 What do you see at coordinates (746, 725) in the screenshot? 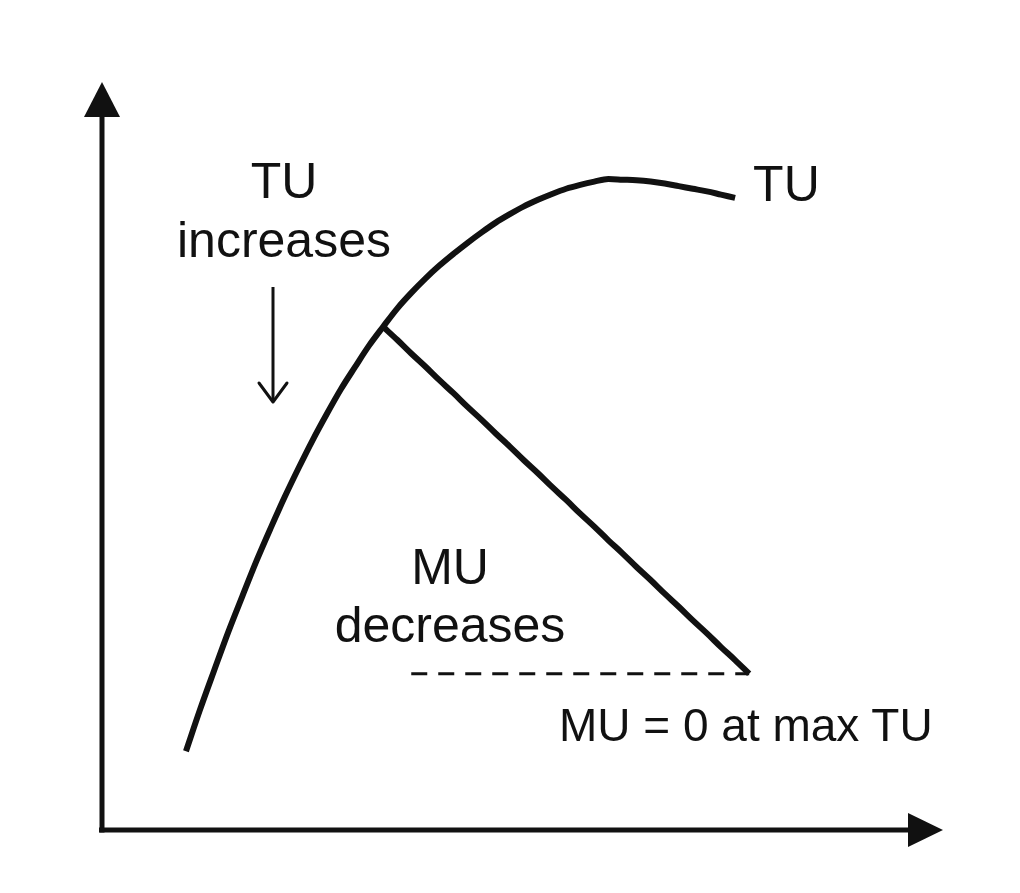
I see `annotation: MU = 0 at max TU` at bounding box center [746, 725].